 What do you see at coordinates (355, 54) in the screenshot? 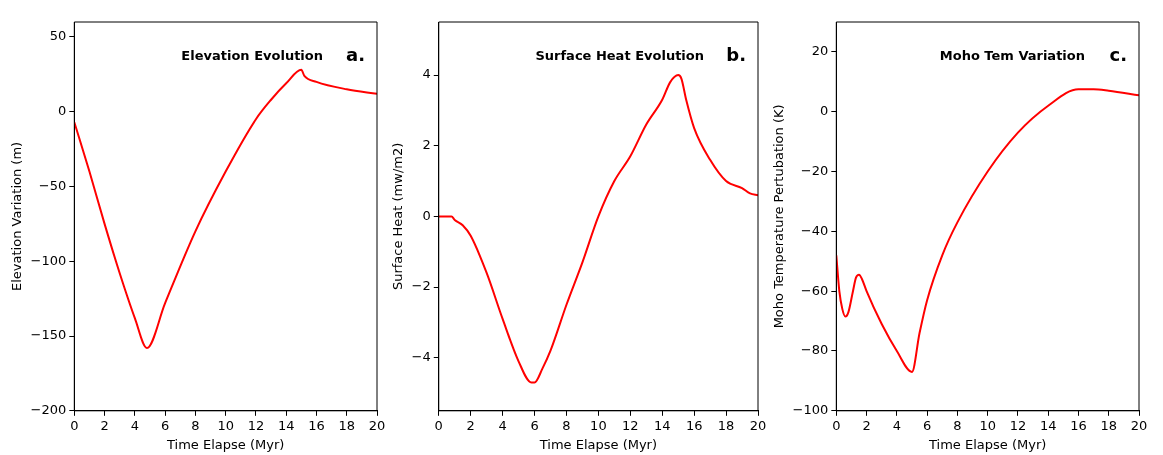
I see `annotation: a.` at bounding box center [355, 54].